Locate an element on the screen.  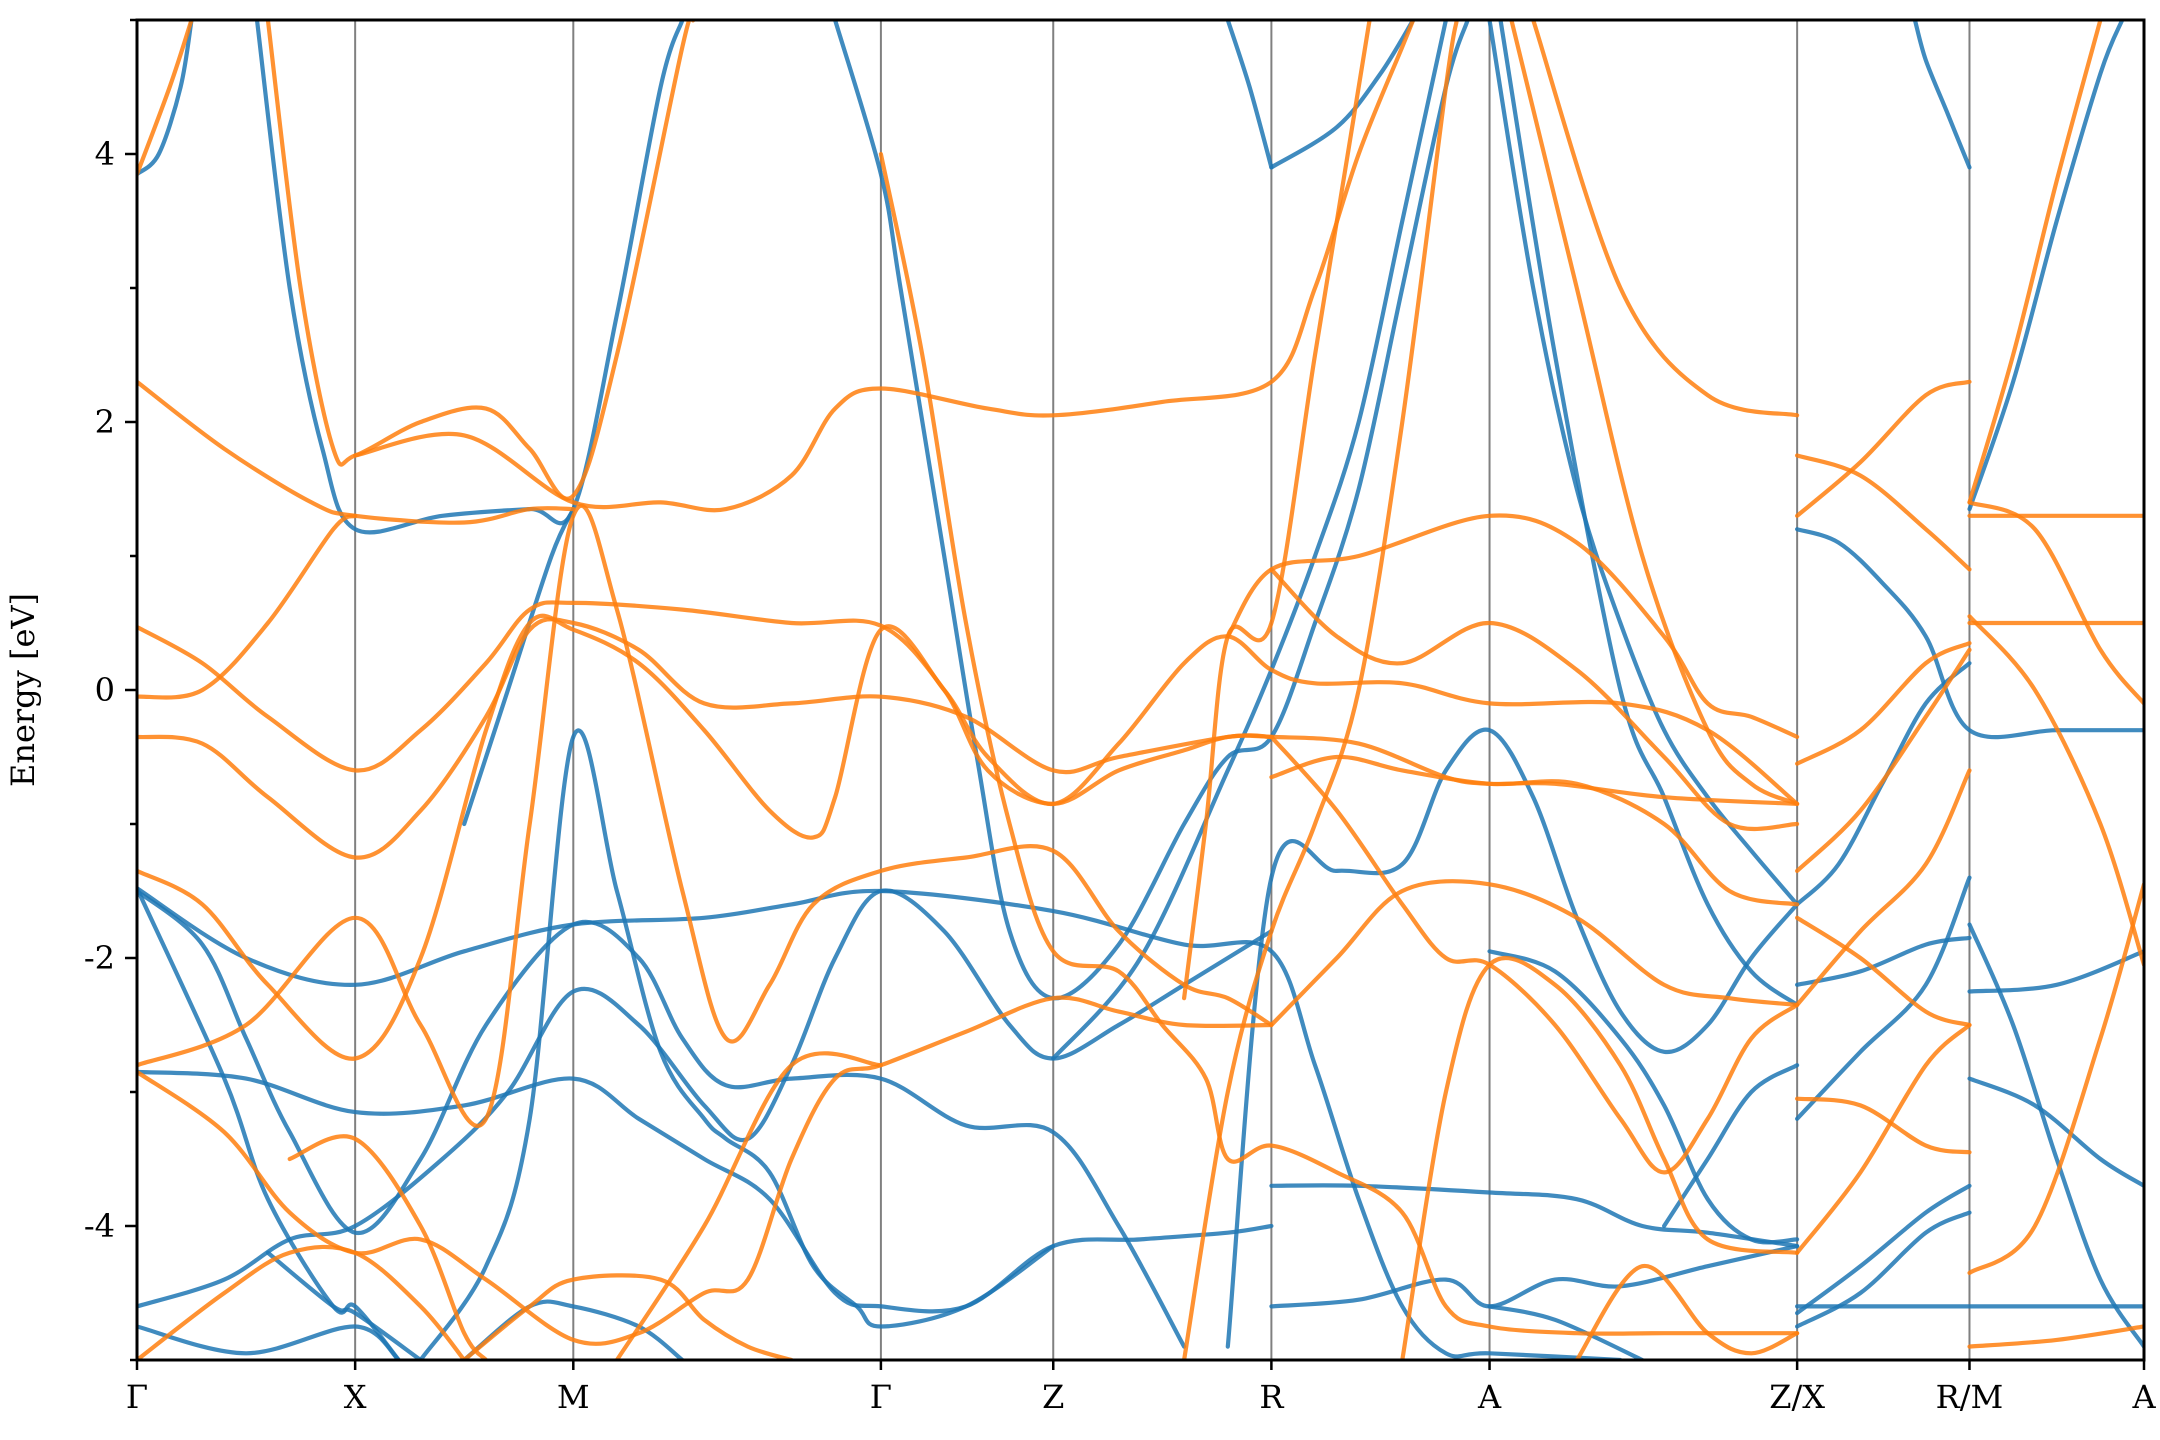
y-tick-label: 4 is located at coordinates (105, 154).